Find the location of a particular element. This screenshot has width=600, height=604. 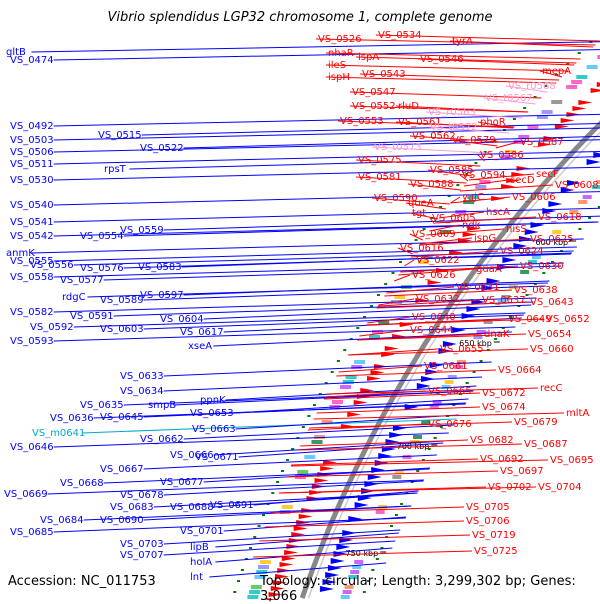

gene-label: VS_r0568 is located at coordinates (532, 86).